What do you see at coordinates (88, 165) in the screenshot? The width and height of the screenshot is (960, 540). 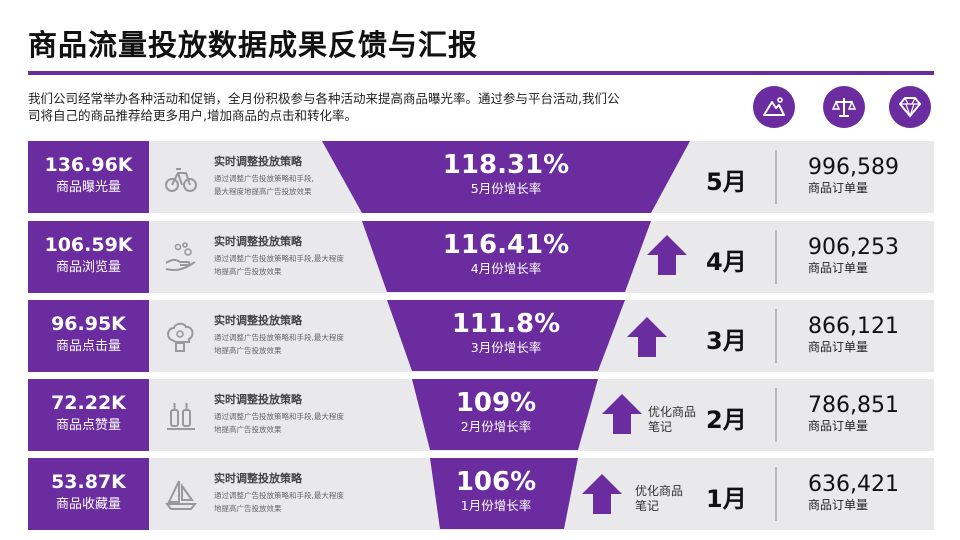 I see `metric-value: 136.96K` at bounding box center [88, 165].